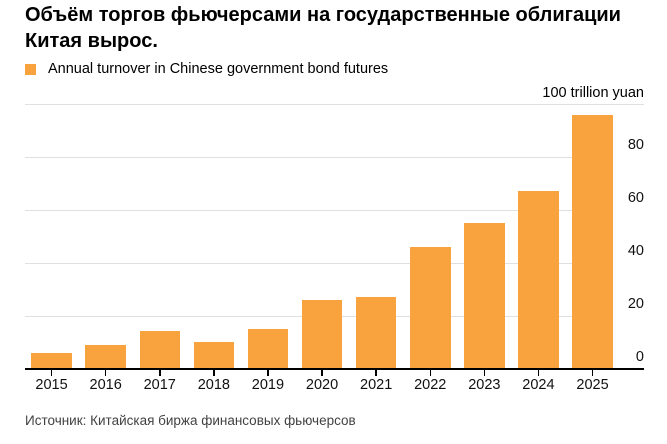 This screenshot has width=667, height=444. What do you see at coordinates (334, 368) in the screenshot?
I see `x-axis-line` at bounding box center [334, 368].